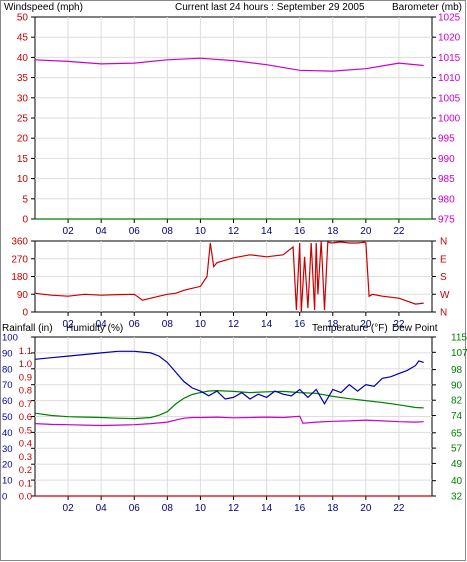 The width and height of the screenshot is (467, 562). I want to click on compass-tick-label: E, so click(443, 259).